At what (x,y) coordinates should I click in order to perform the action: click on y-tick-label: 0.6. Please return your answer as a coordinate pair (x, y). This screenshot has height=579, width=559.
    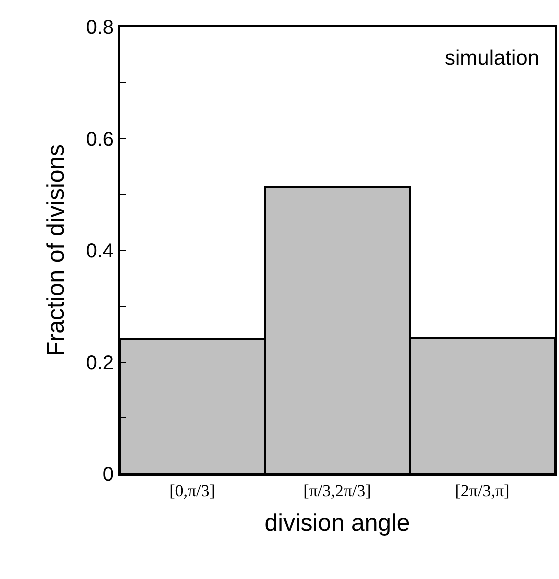
    Looking at the image, I should click on (100, 139).